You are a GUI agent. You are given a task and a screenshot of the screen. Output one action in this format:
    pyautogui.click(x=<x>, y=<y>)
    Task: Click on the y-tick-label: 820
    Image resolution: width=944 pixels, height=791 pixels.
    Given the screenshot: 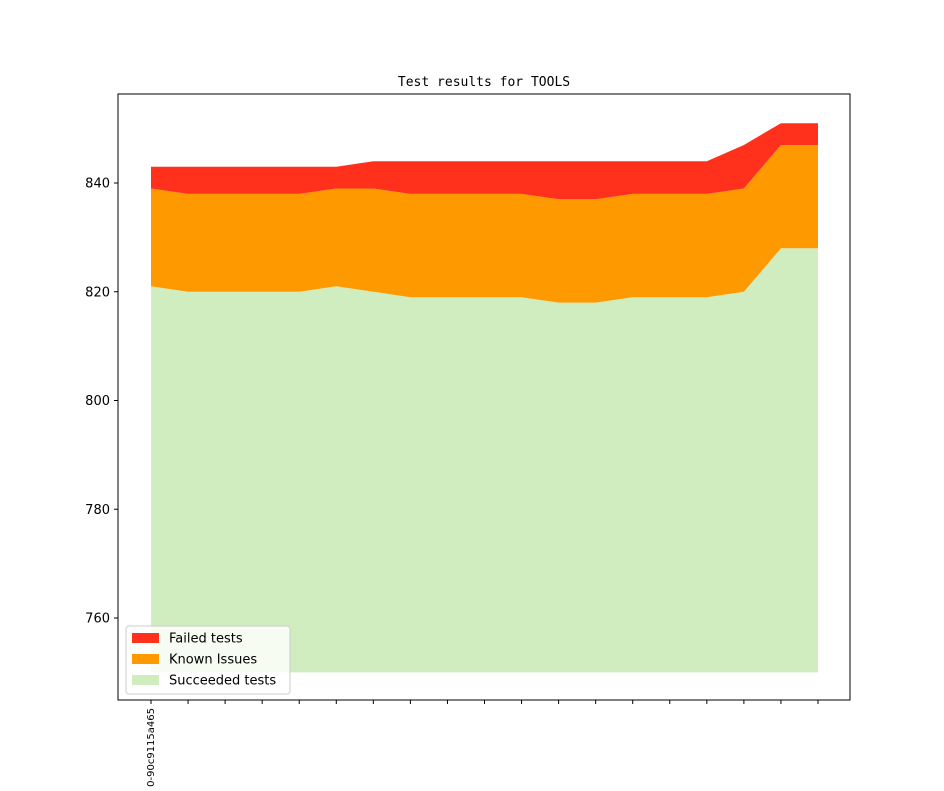 What is the action you would take?
    pyautogui.click(x=97, y=292)
    